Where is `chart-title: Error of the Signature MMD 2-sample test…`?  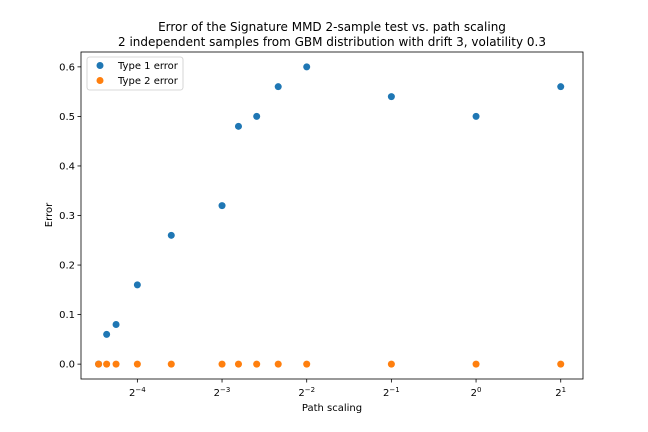
chart-title: Error of the Signature MMD 2-sample test… is located at coordinates (332, 27).